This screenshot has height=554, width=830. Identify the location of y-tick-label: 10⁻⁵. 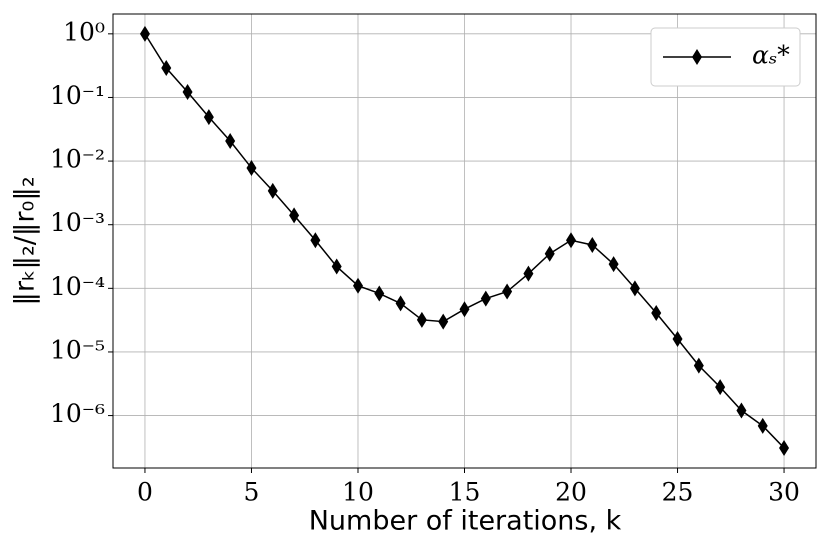
(77, 349).